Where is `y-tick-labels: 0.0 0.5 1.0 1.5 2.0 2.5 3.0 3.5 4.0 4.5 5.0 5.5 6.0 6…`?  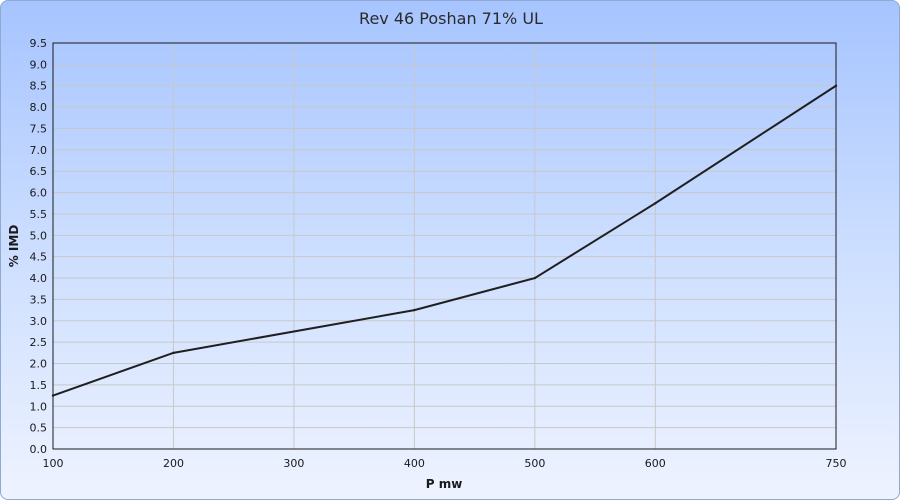 y-tick-labels: 0.0 0.5 1.0 1.5 2.0 2.5 3.0 3.5 4.0 4.5 5.0 5.5 6.0 6… is located at coordinates (39, 246).